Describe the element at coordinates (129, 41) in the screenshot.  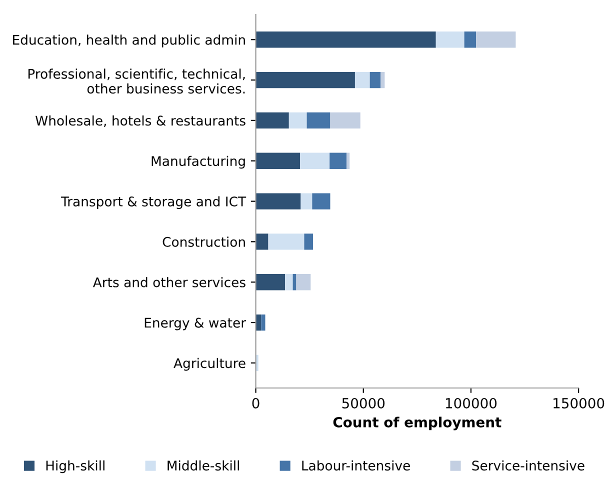
I see `y-tick-label: Education, health and public admin` at that location.